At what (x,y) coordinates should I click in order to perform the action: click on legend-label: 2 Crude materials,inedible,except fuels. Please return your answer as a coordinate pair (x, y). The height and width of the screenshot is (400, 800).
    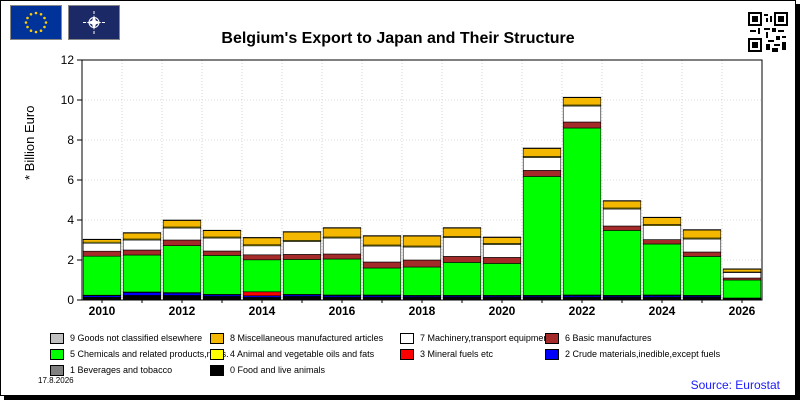
    Looking at the image, I should click on (643, 354).